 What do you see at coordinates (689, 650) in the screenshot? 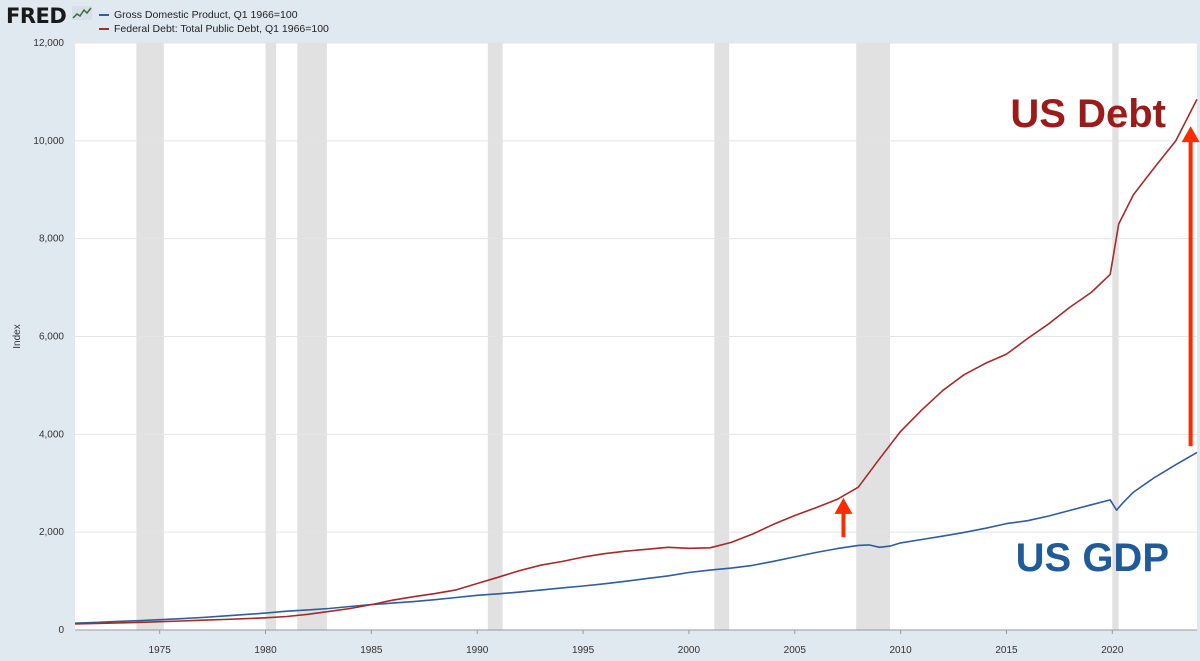
I see `x-tick-label: 2000` at bounding box center [689, 650].